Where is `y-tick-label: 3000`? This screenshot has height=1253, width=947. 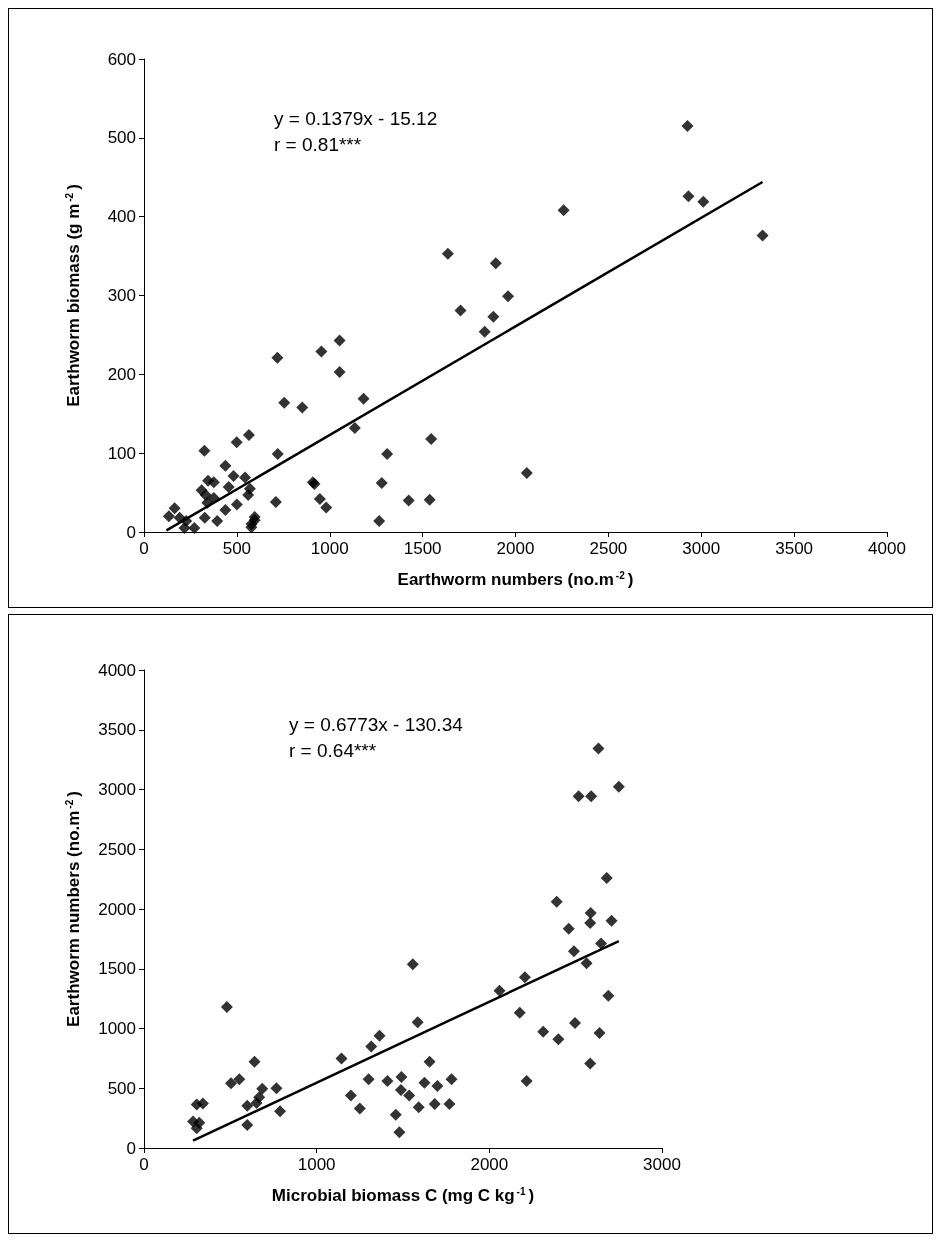 y-tick-label: 3000 is located at coordinates (117, 789).